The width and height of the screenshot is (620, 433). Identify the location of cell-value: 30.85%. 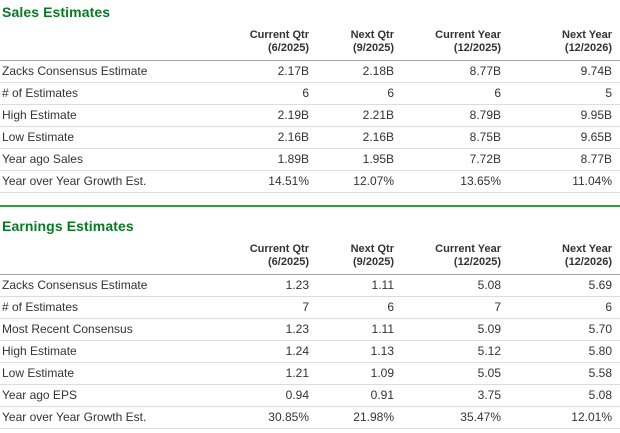
(269, 417).